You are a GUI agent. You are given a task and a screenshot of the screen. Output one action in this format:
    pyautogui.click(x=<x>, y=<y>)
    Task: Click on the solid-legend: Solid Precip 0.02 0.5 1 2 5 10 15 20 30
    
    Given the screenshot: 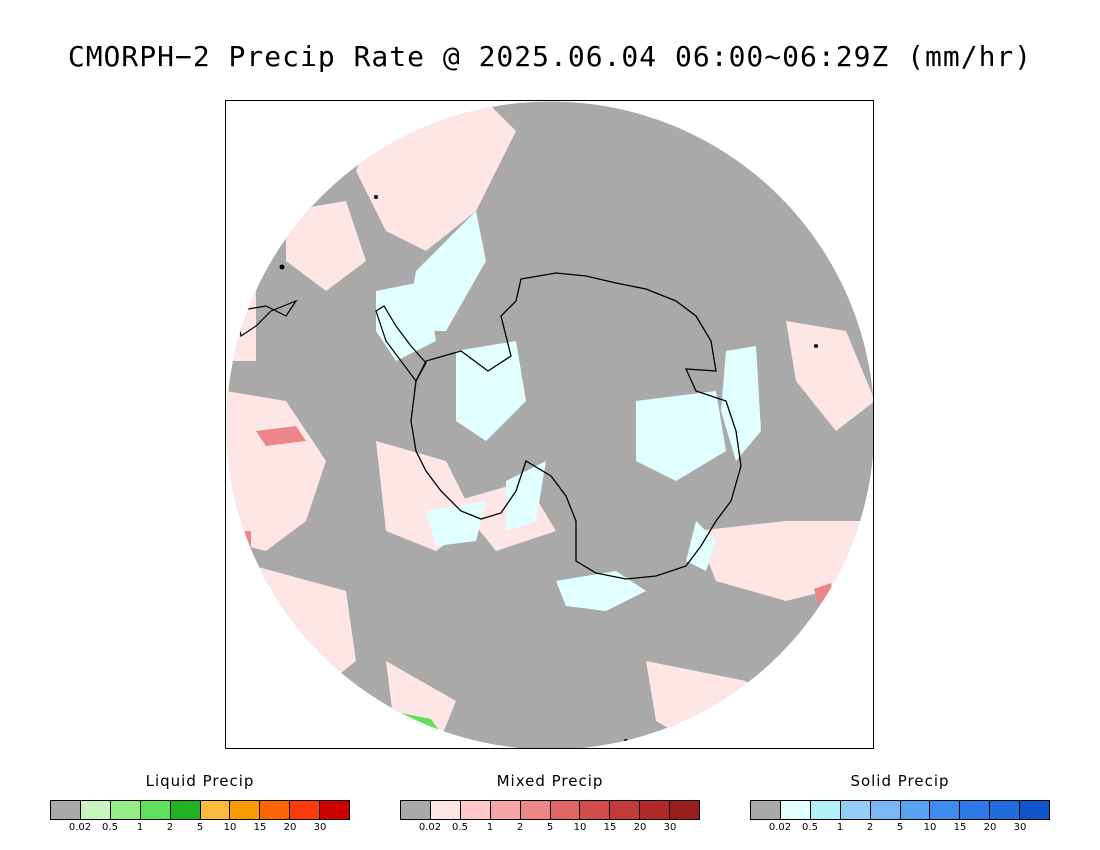 What is the action you would take?
    pyautogui.click(x=900, y=804)
    